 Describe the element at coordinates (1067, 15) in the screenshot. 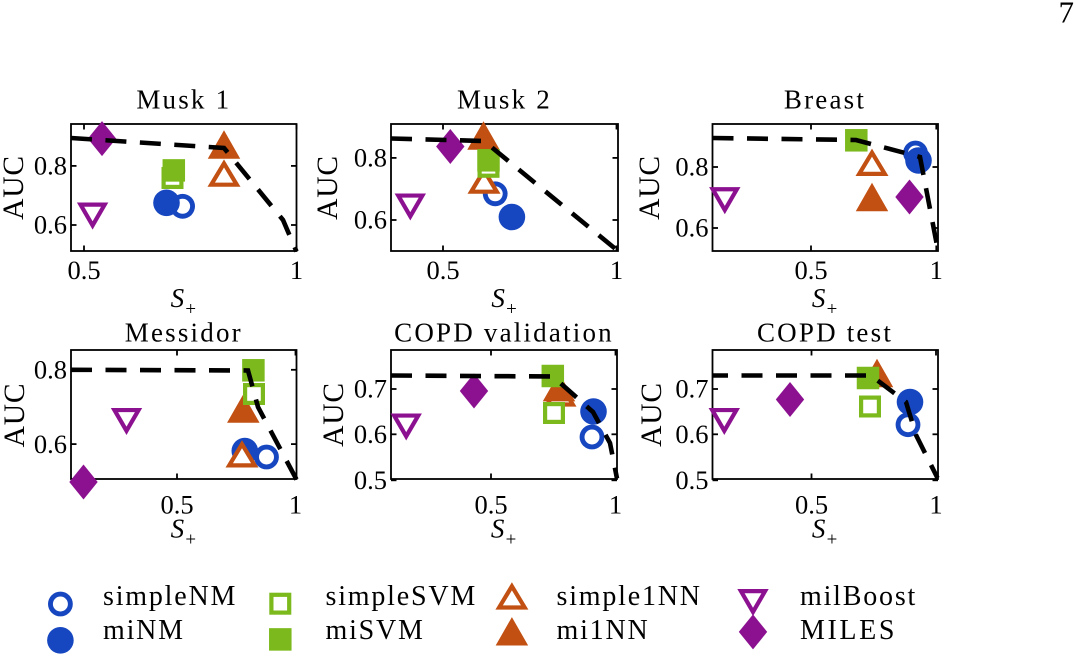

I see `svg-text: 7` at that location.